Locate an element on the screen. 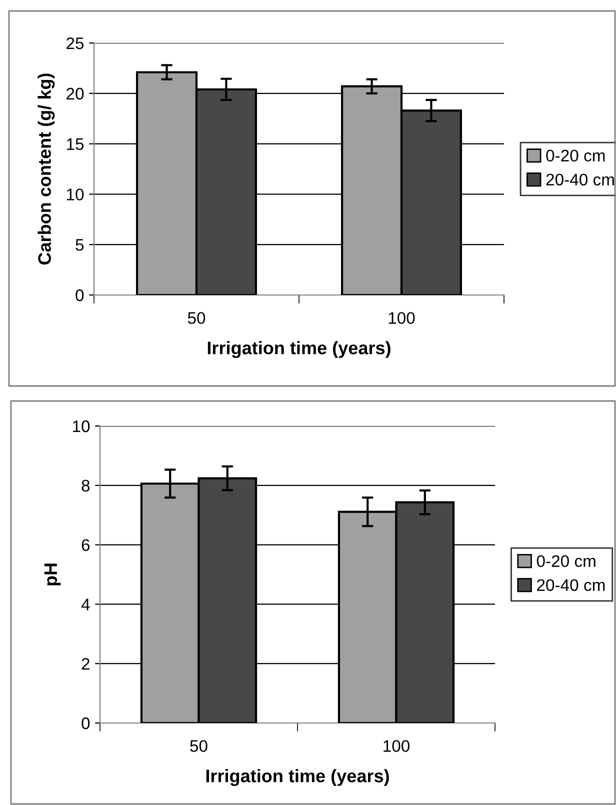  y-axis-title: Carbon content (g/ kg) is located at coordinates (46, 169).